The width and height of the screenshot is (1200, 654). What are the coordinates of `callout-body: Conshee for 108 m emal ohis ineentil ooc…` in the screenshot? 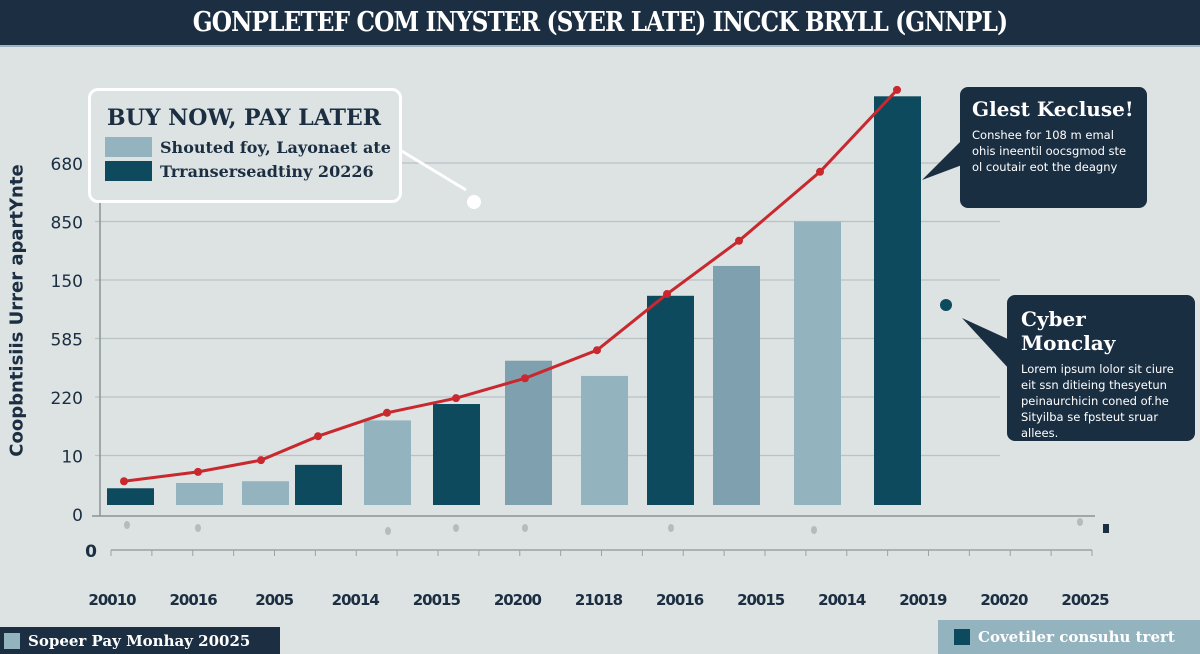 It's located at (1049, 151).